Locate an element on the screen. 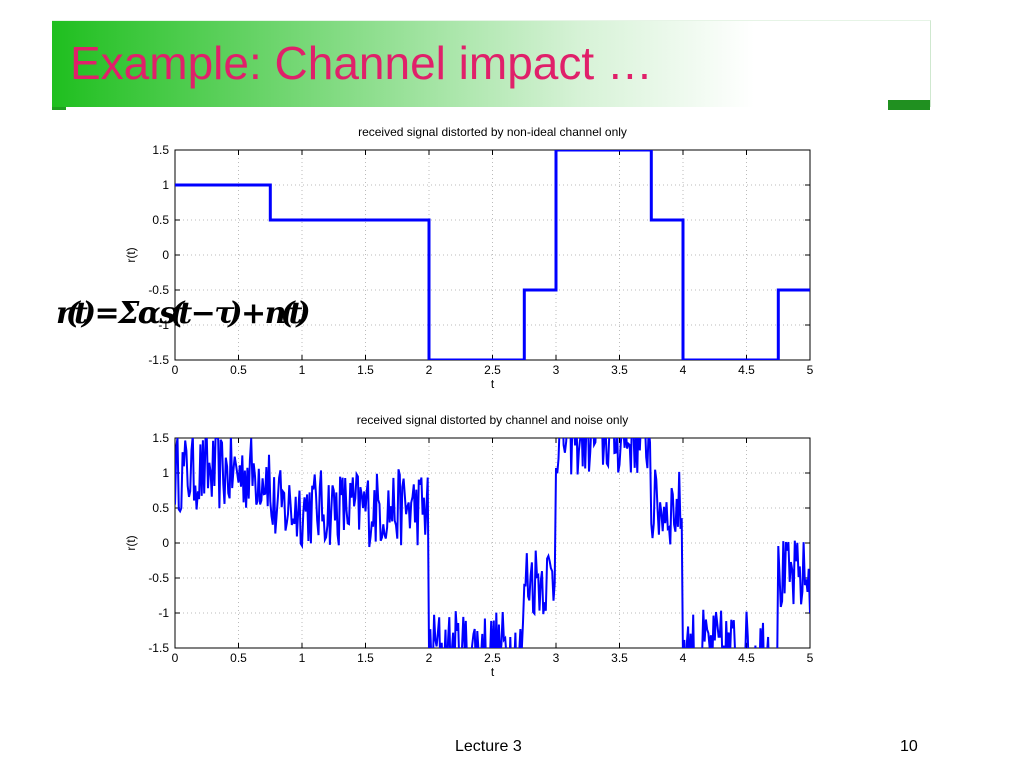 The width and height of the screenshot is (1024, 768). footer-lecture: Lecture 3 is located at coordinates (488, 746).